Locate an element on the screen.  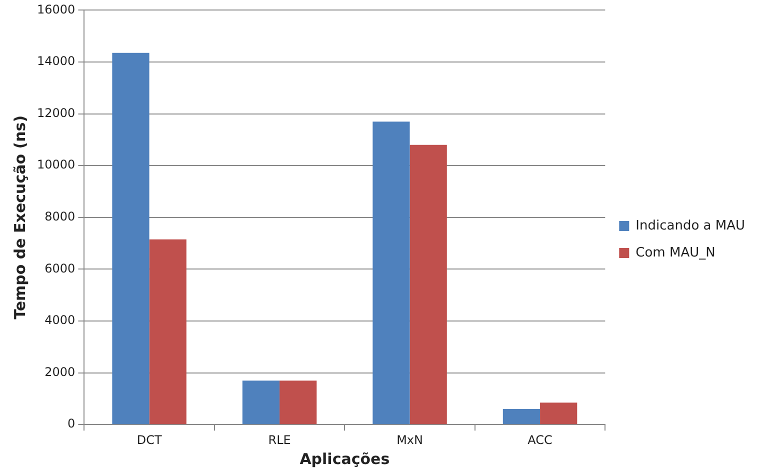
y-tick-label: 0 is located at coordinates (72, 423).